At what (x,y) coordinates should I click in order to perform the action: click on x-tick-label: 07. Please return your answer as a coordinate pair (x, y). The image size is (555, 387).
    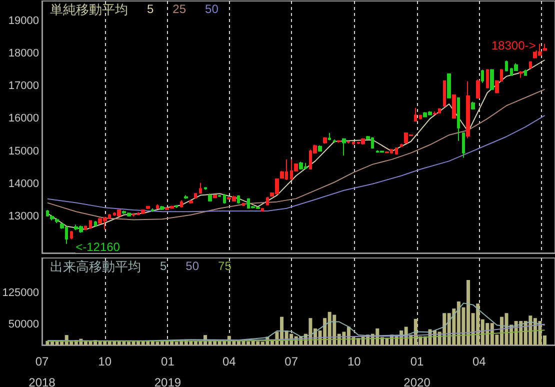
    Looking at the image, I should click on (291, 361).